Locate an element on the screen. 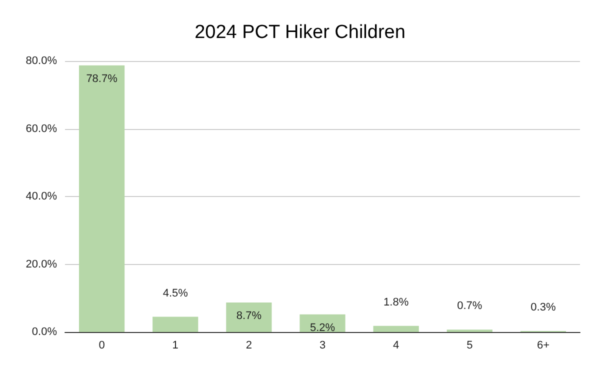  data-label: 5.2% is located at coordinates (323, 328).